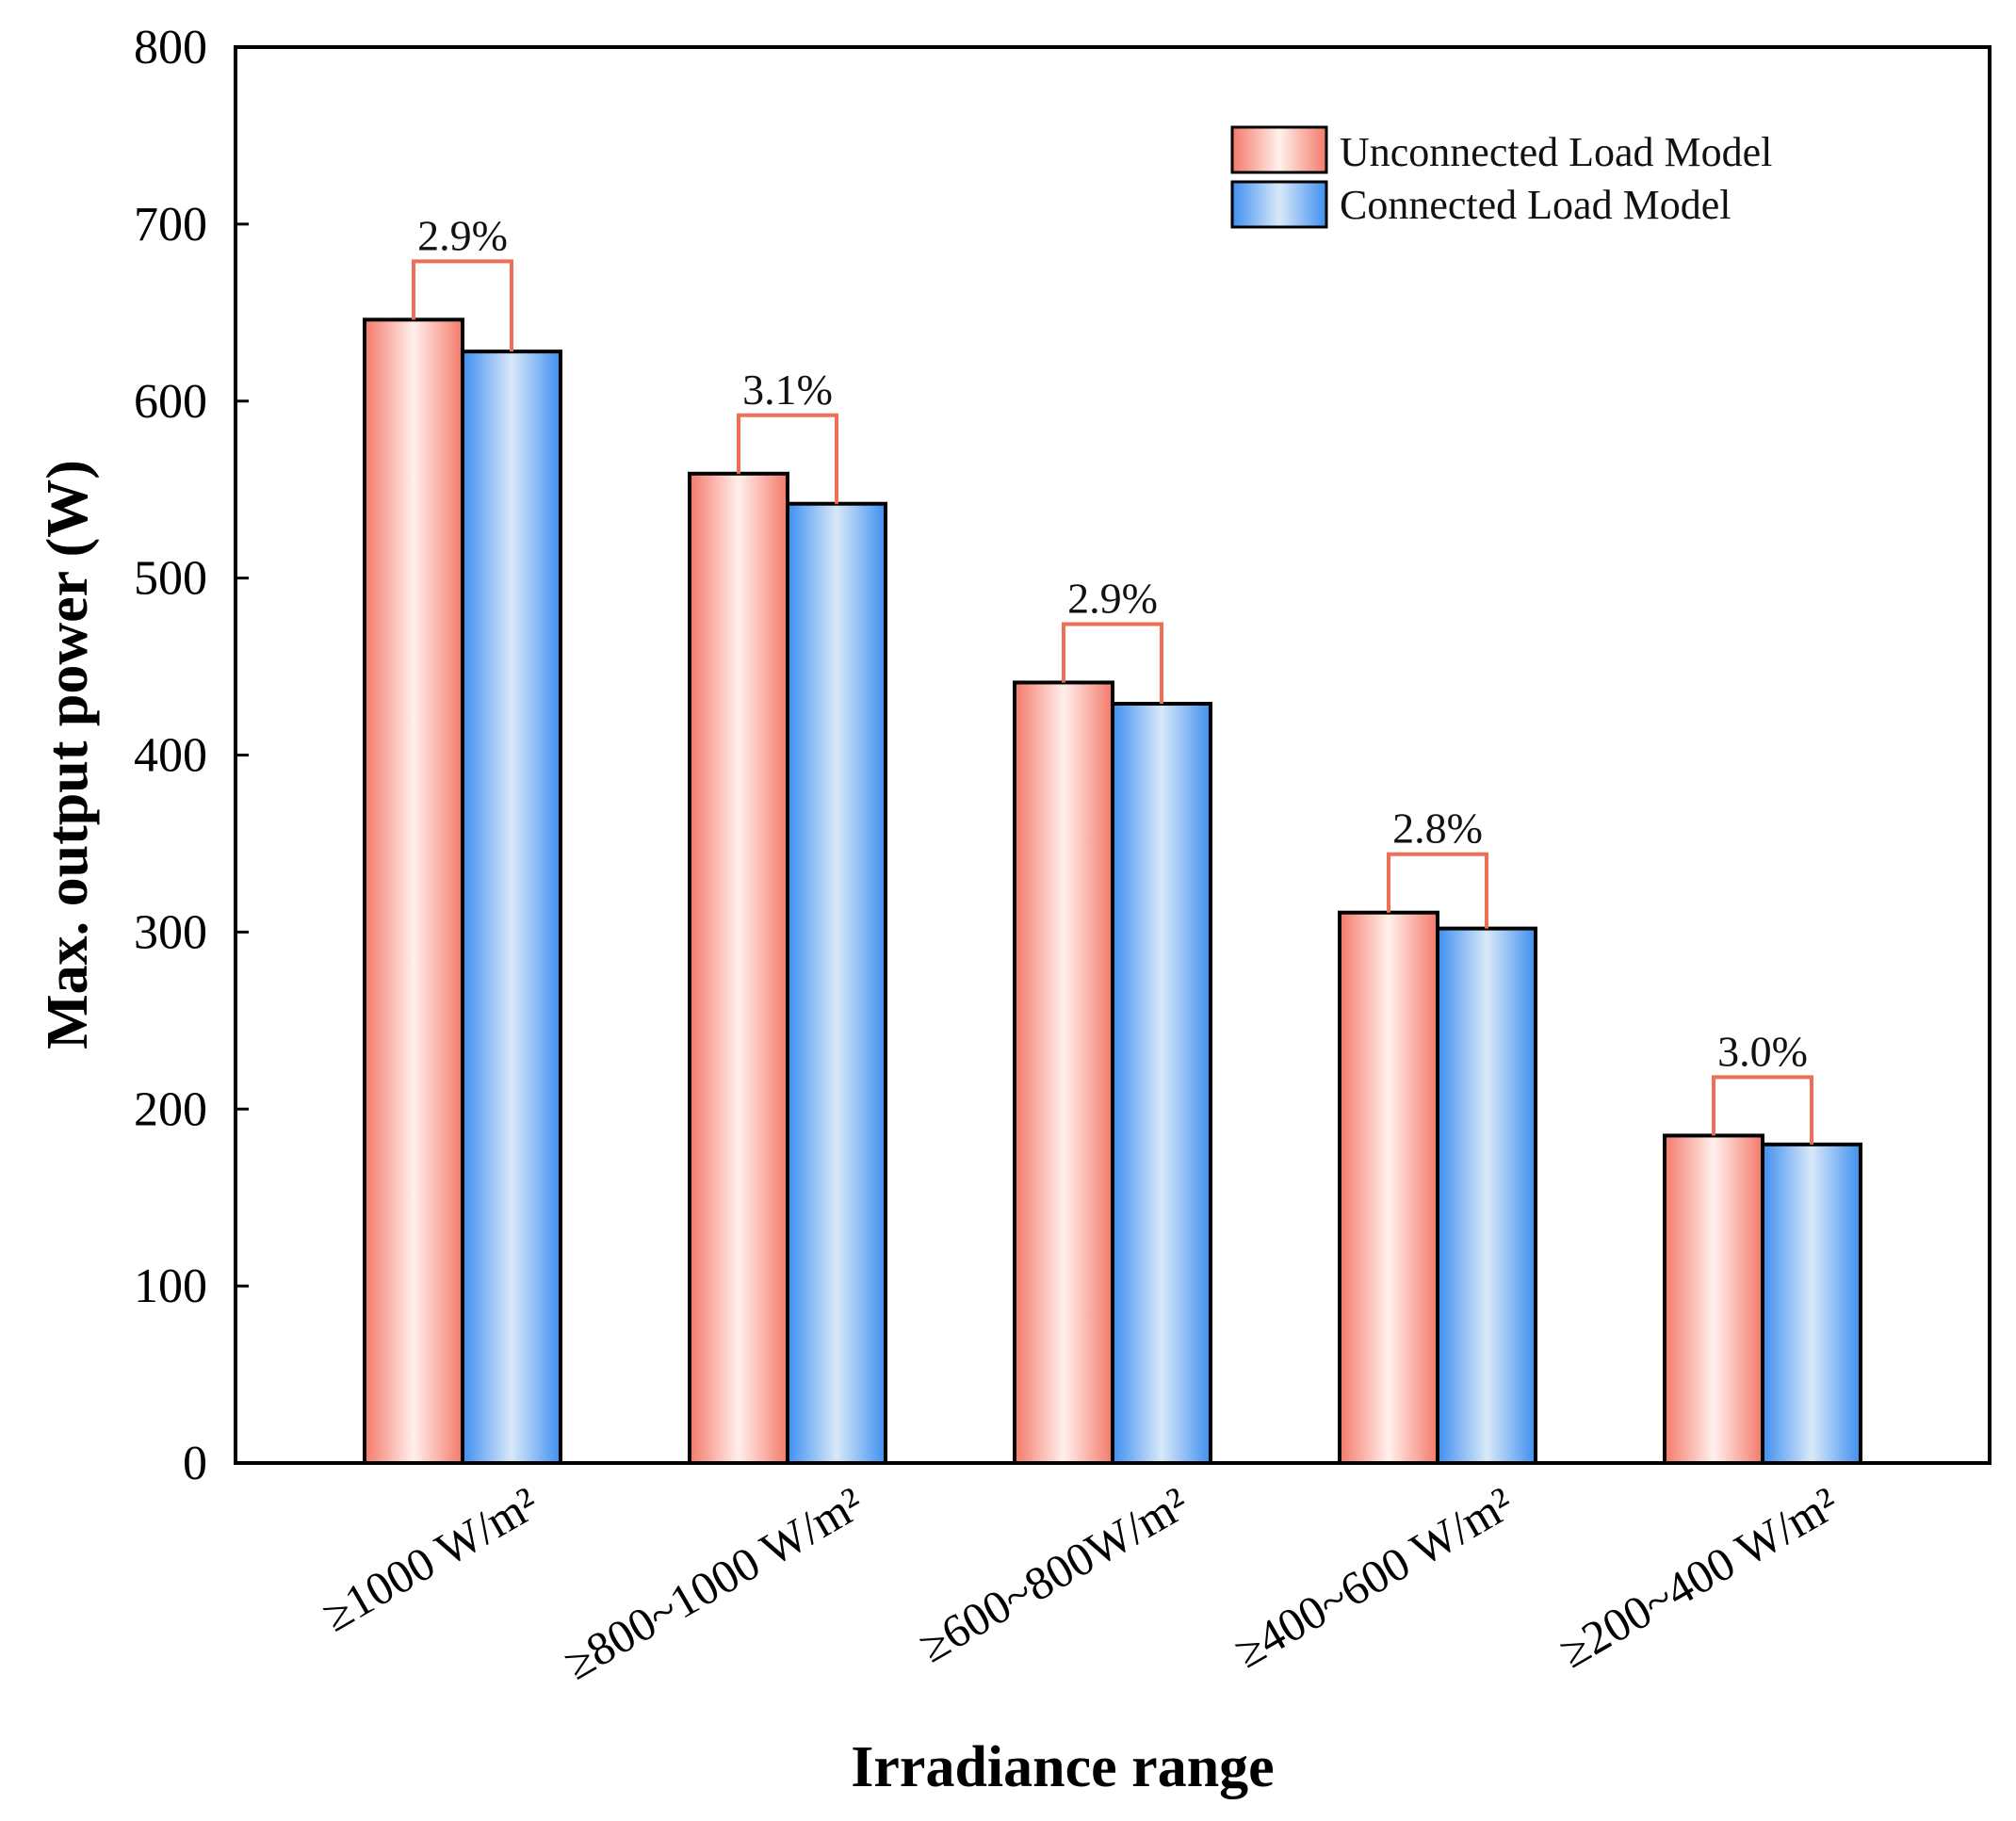 This screenshot has height=1821, width=2016. I want to click on y-axis: 0 100 200 300 400 500 600 700 800, so click(191, 755).